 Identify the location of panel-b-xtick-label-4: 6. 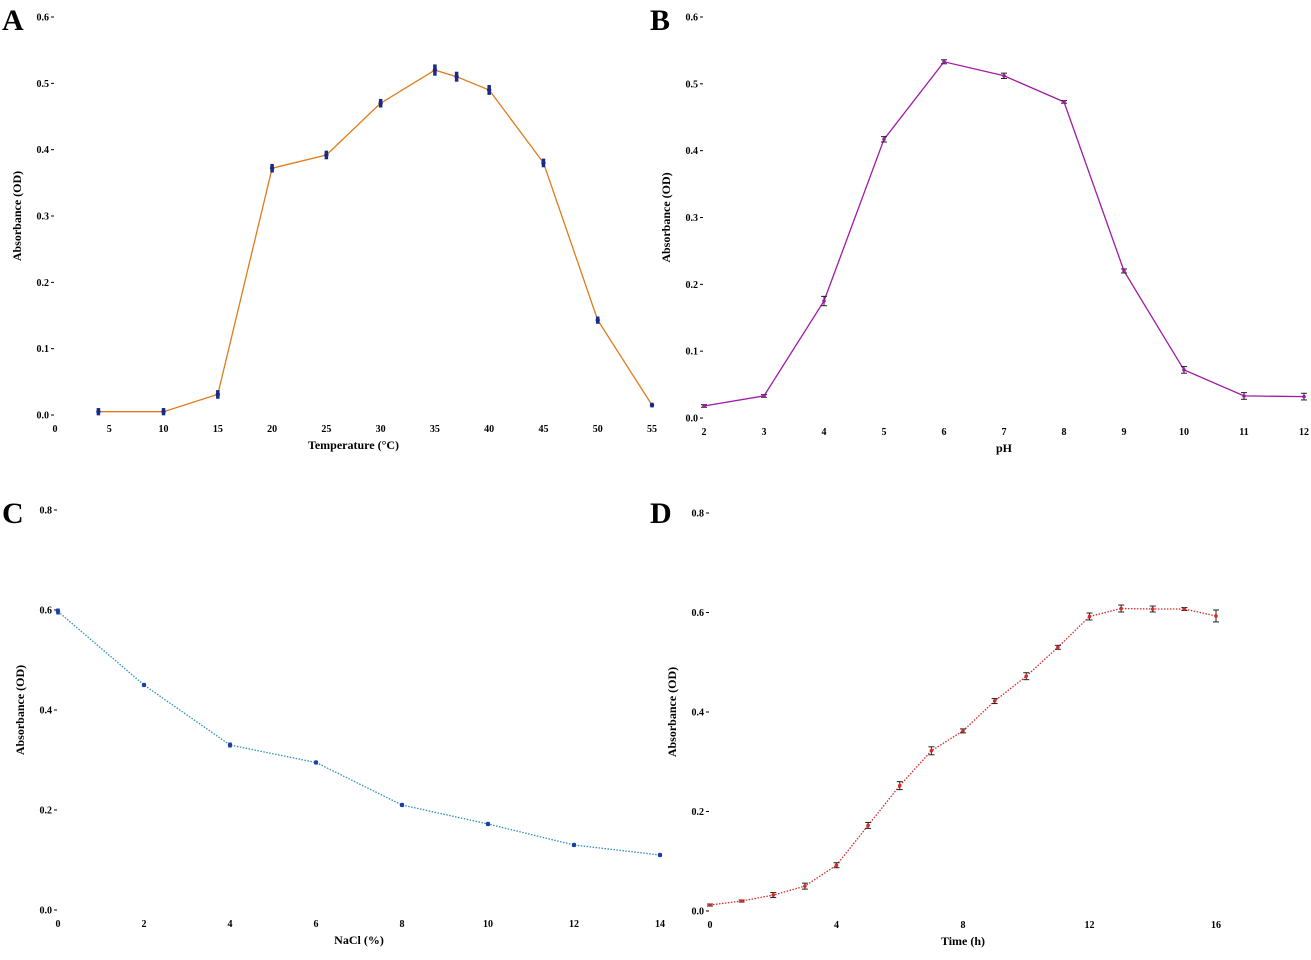
(944, 432).